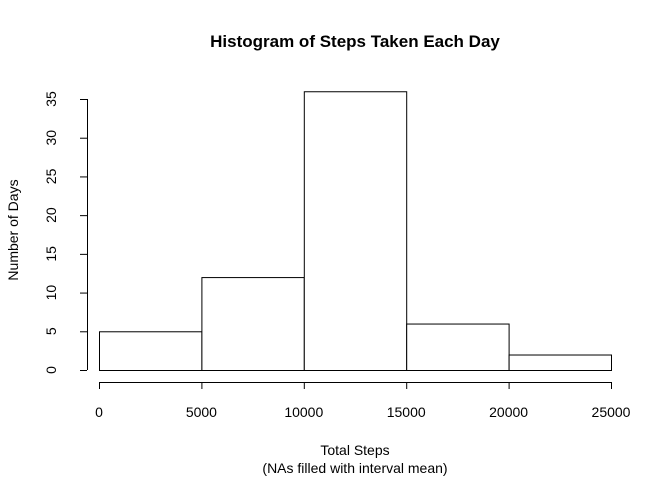  What do you see at coordinates (51, 293) in the screenshot?
I see `y-tick-label-2: 10` at bounding box center [51, 293].